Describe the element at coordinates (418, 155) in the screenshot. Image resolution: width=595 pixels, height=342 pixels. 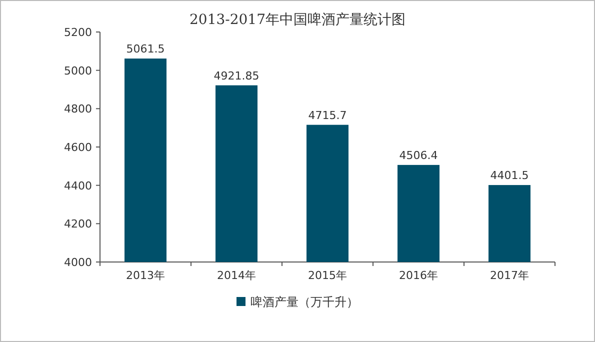
I see `data-label: 4506.4` at that location.